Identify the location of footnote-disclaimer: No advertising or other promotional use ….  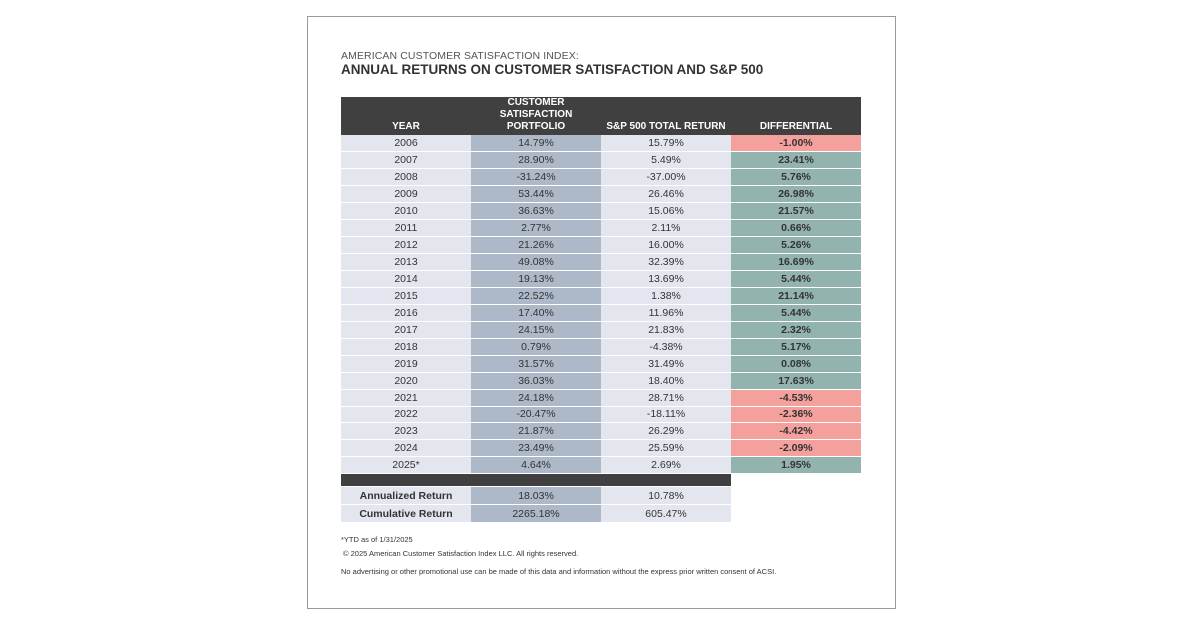
(559, 571).